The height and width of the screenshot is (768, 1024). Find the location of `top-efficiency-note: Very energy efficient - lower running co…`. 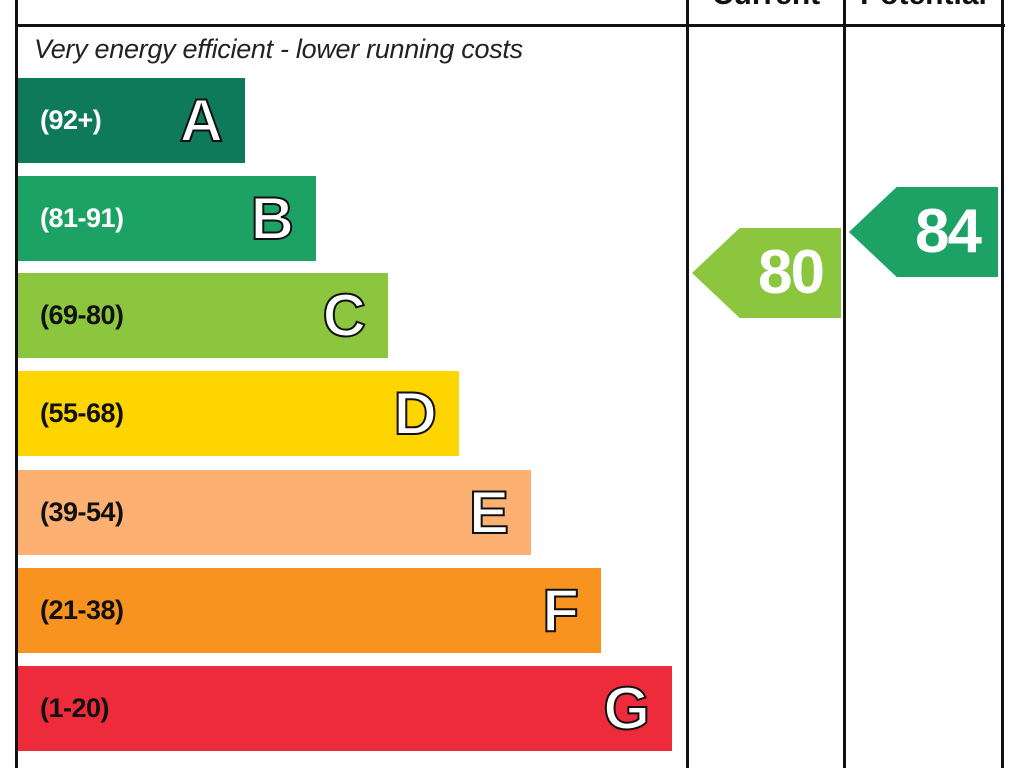

top-efficiency-note: Very energy efficient - lower running co… is located at coordinates (278, 49).